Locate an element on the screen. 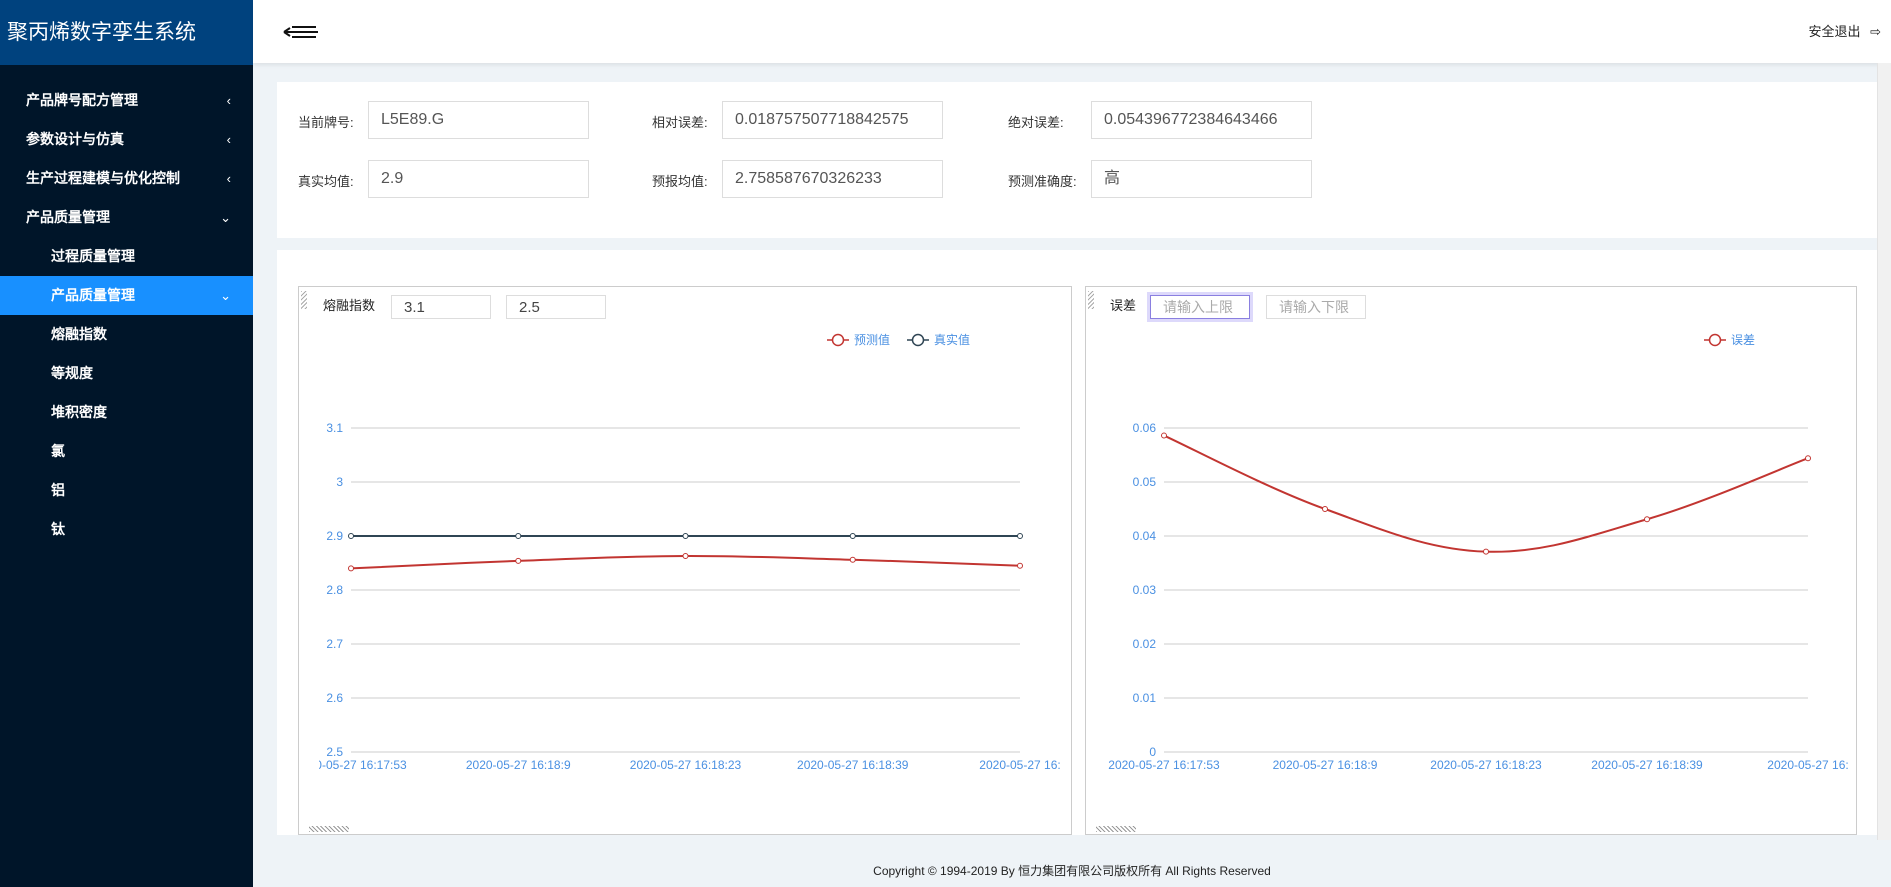 The image size is (1891, 887). app-title: 聚丙烯数字孪生系统 is located at coordinates (126, 32).